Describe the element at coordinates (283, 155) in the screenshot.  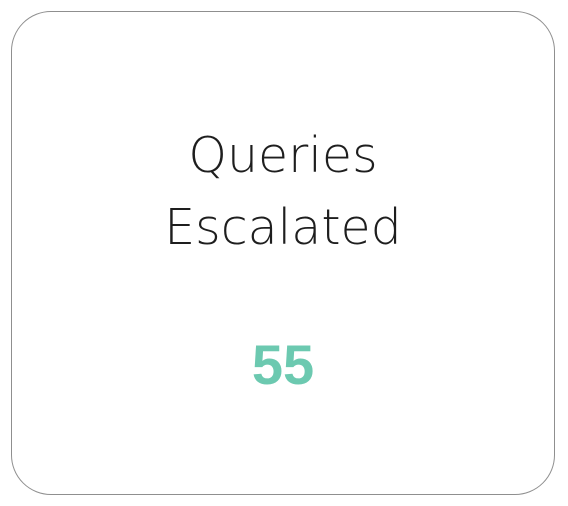
I see `kpi-title-line-1: Queries` at that location.